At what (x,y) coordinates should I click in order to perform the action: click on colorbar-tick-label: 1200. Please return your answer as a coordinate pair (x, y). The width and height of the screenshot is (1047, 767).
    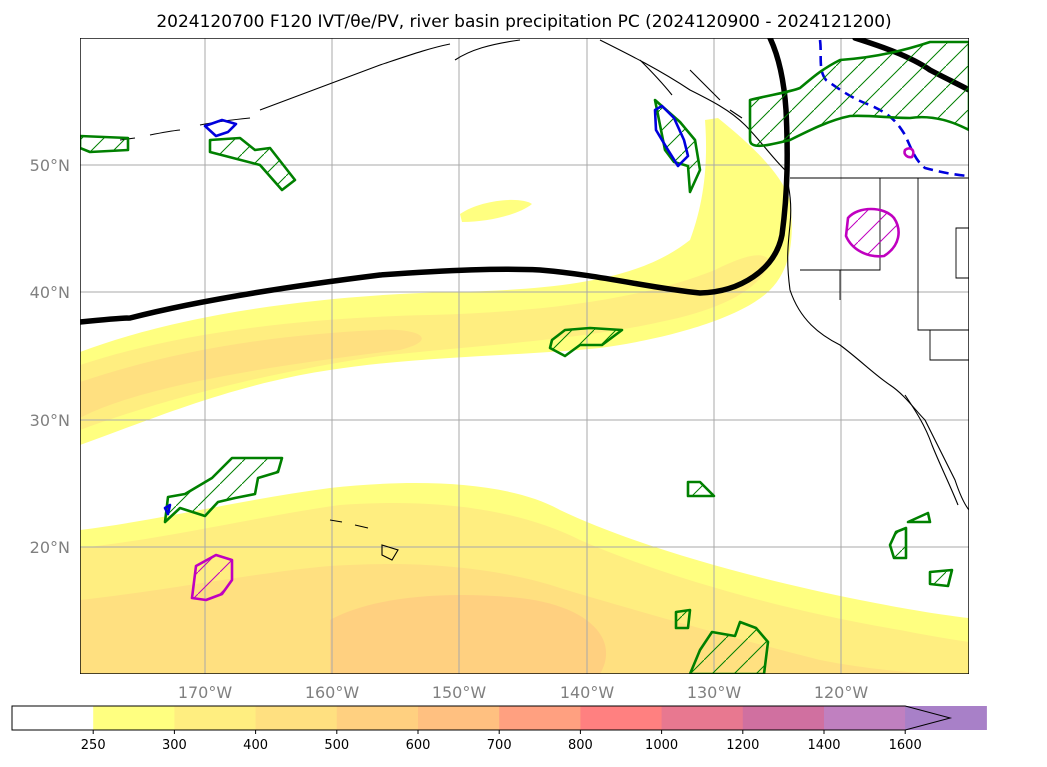
    Looking at the image, I should click on (742, 745).